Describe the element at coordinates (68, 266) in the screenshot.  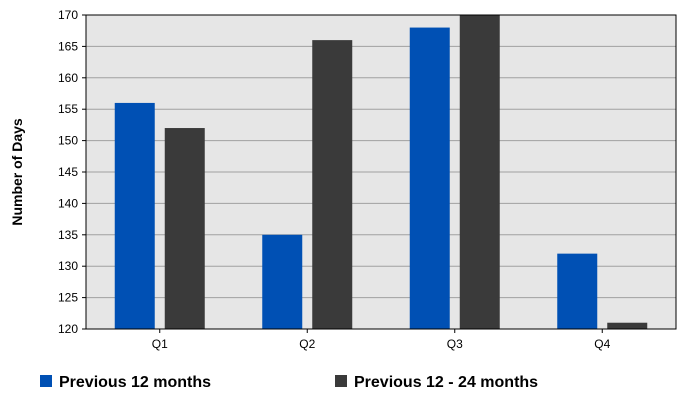
I see `y-tick-label: 130` at that location.